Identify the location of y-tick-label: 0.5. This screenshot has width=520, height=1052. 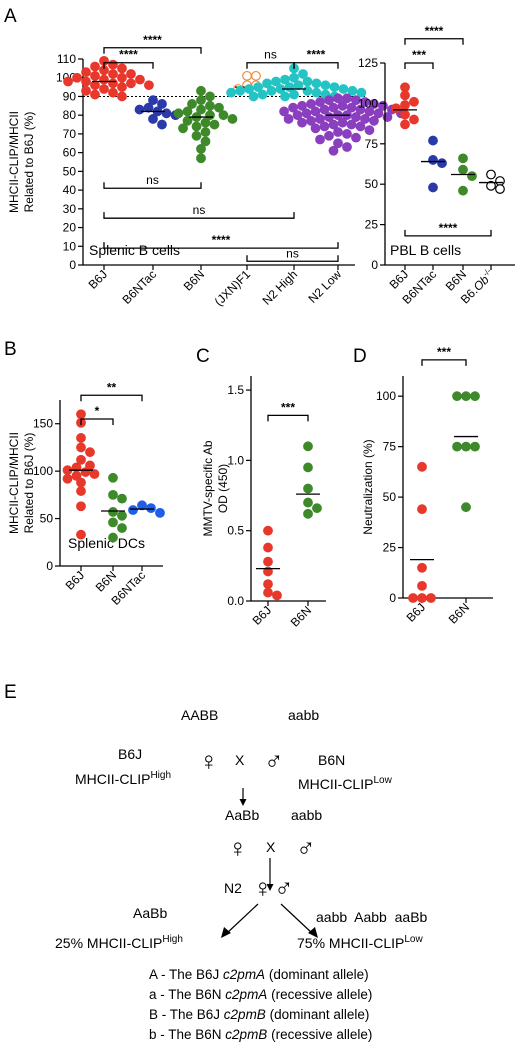
(235, 531).